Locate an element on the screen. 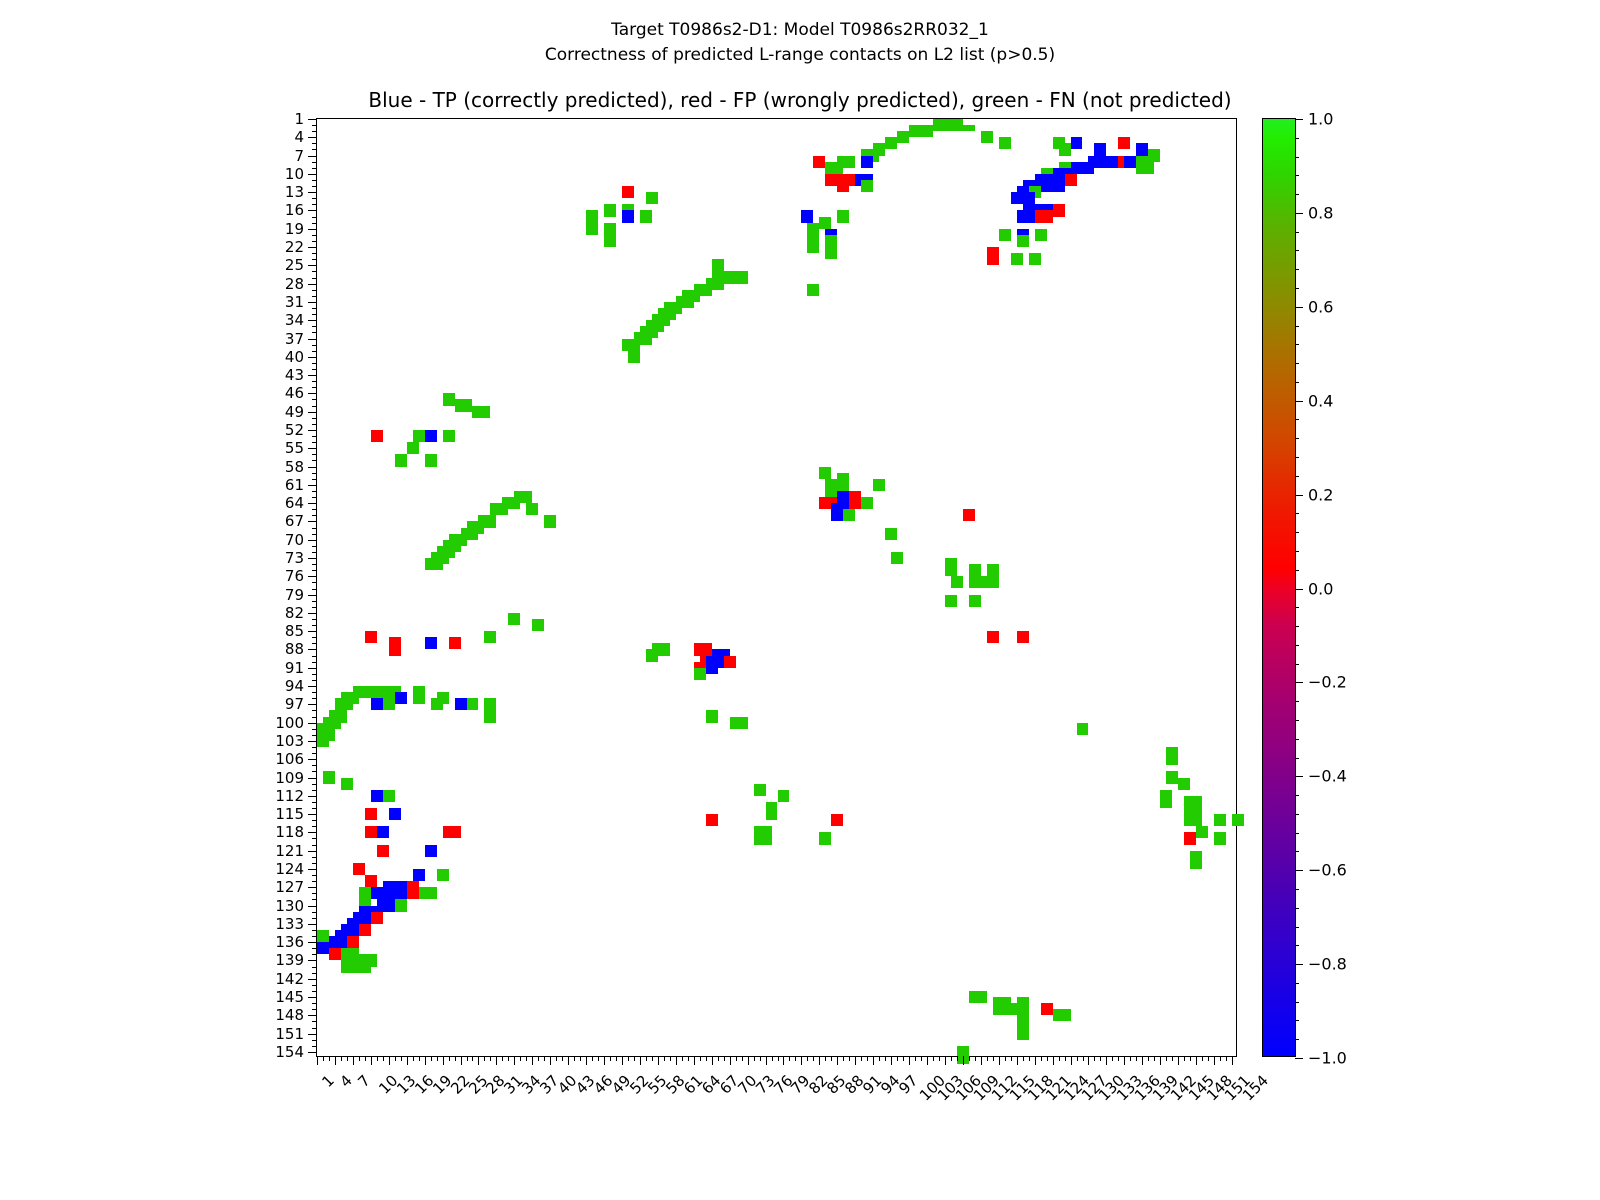 Image resolution: width=1600 pixels, height=1200 pixels. y-axis-tick-label: 118 is located at coordinates (289, 832).